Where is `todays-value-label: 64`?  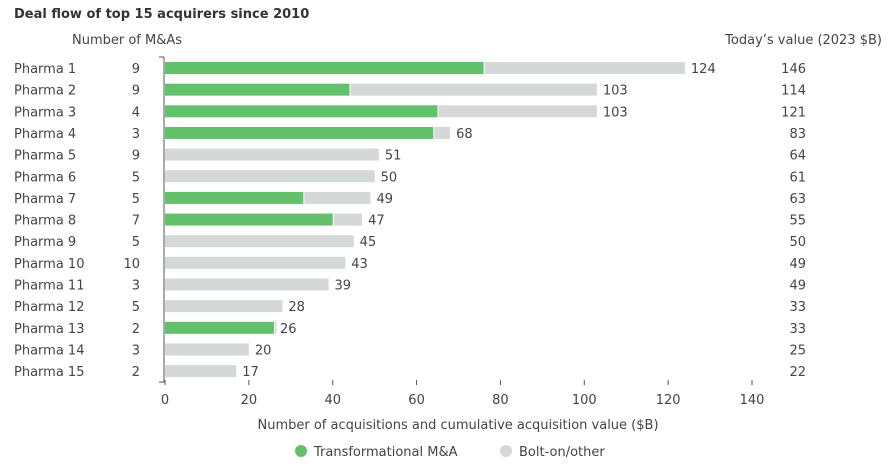
todays-value-label: 64 is located at coordinates (797, 156).